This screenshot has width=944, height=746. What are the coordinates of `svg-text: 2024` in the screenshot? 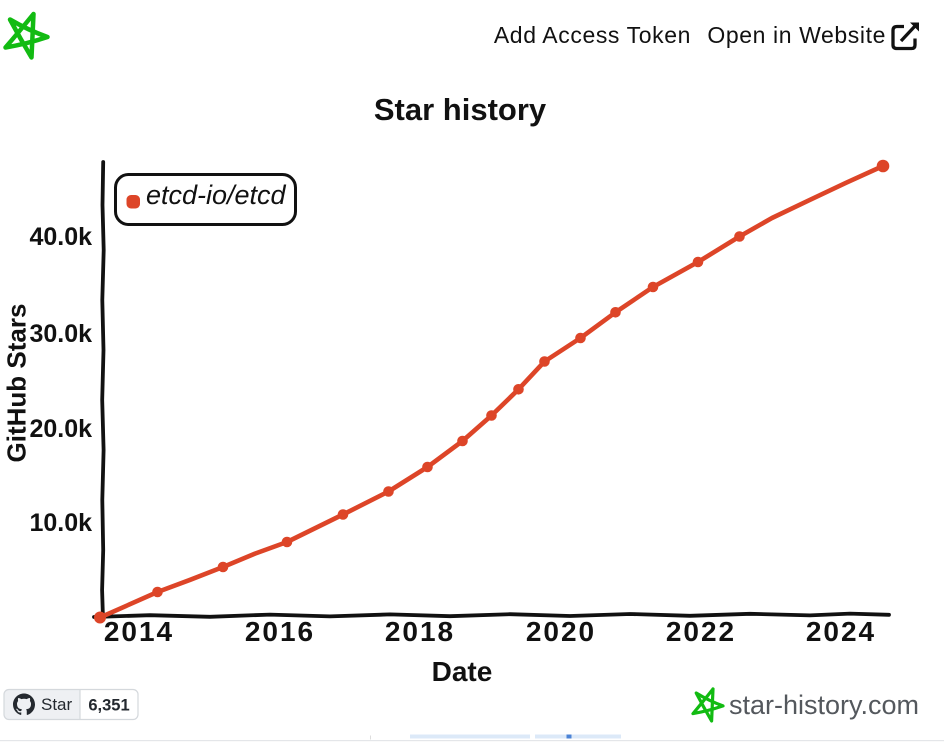 It's located at (841, 631).